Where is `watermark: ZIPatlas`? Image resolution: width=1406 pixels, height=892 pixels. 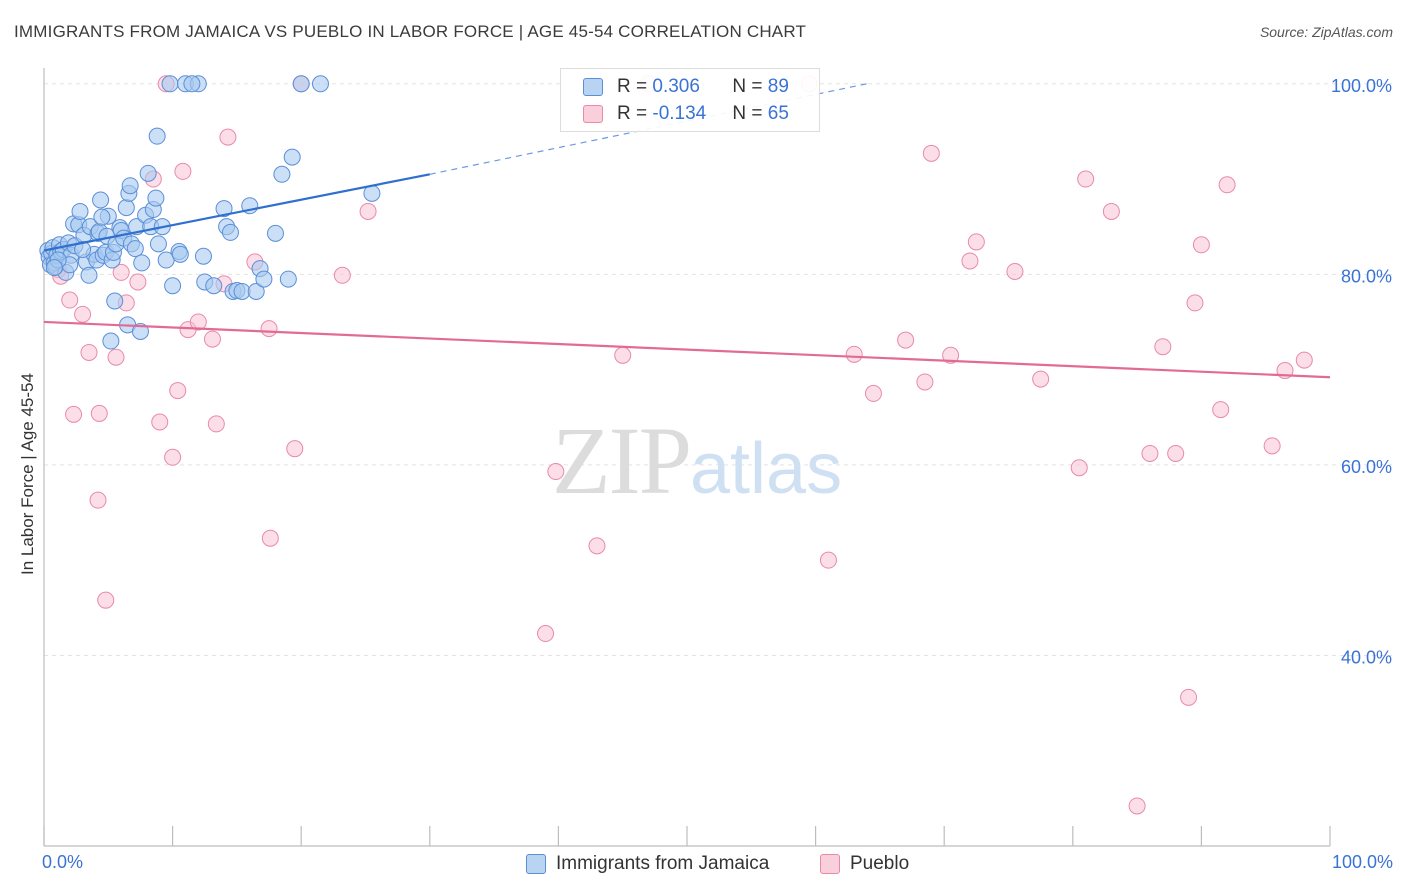
watermark: ZIPatlas is located at coordinates (697, 460).